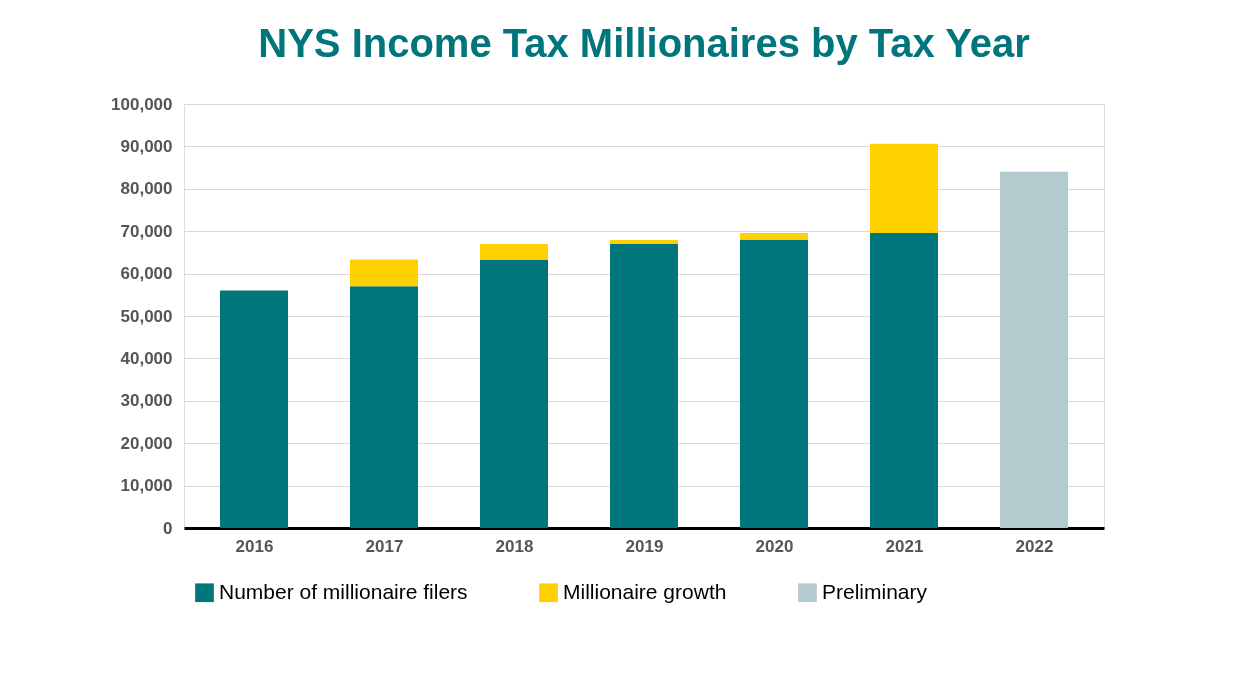  Describe the element at coordinates (146, 146) in the screenshot. I see `y-tick-label: 90,000` at that location.